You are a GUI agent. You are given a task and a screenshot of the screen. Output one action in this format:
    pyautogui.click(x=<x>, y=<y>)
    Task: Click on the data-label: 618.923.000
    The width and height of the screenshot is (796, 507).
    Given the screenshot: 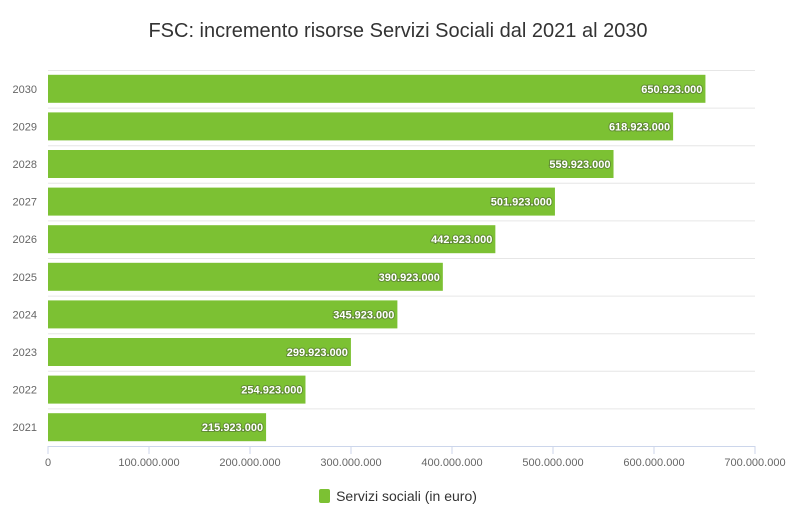 What is the action you would take?
    pyautogui.click(x=639, y=127)
    